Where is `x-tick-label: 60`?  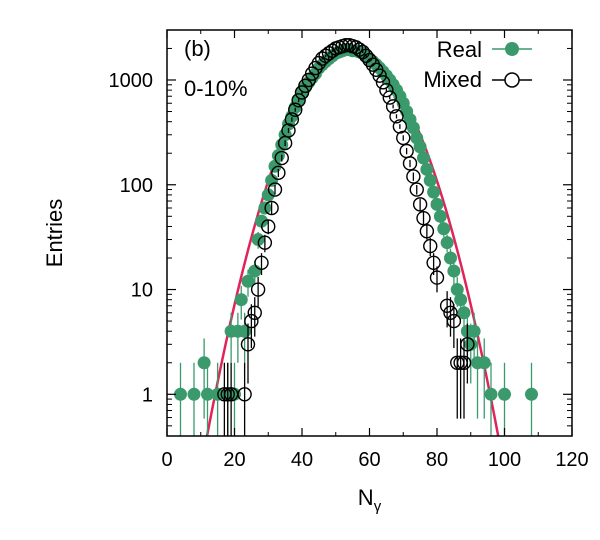
x-tick-label: 60 is located at coordinates (369, 460).